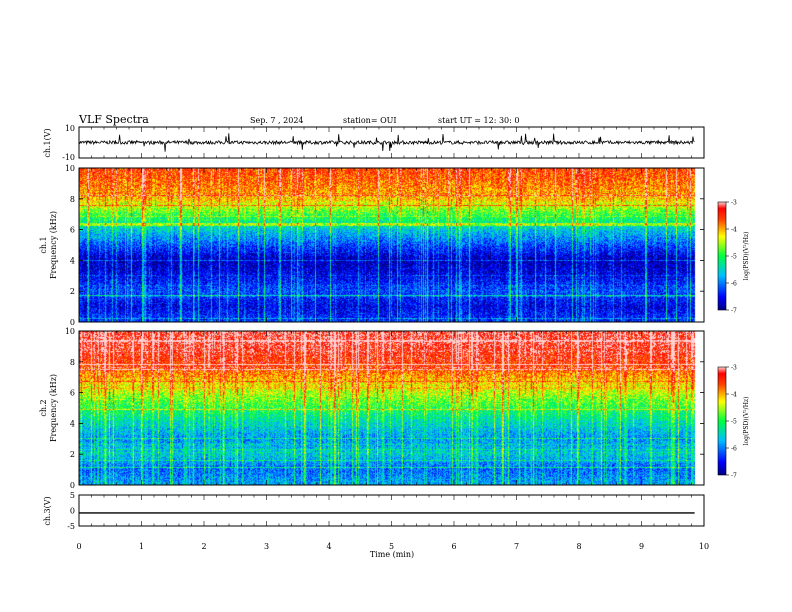 The image size is (792, 612). I want to click on ch1-colorbar-label: log(PSD)(V²/Hz), so click(746, 256).